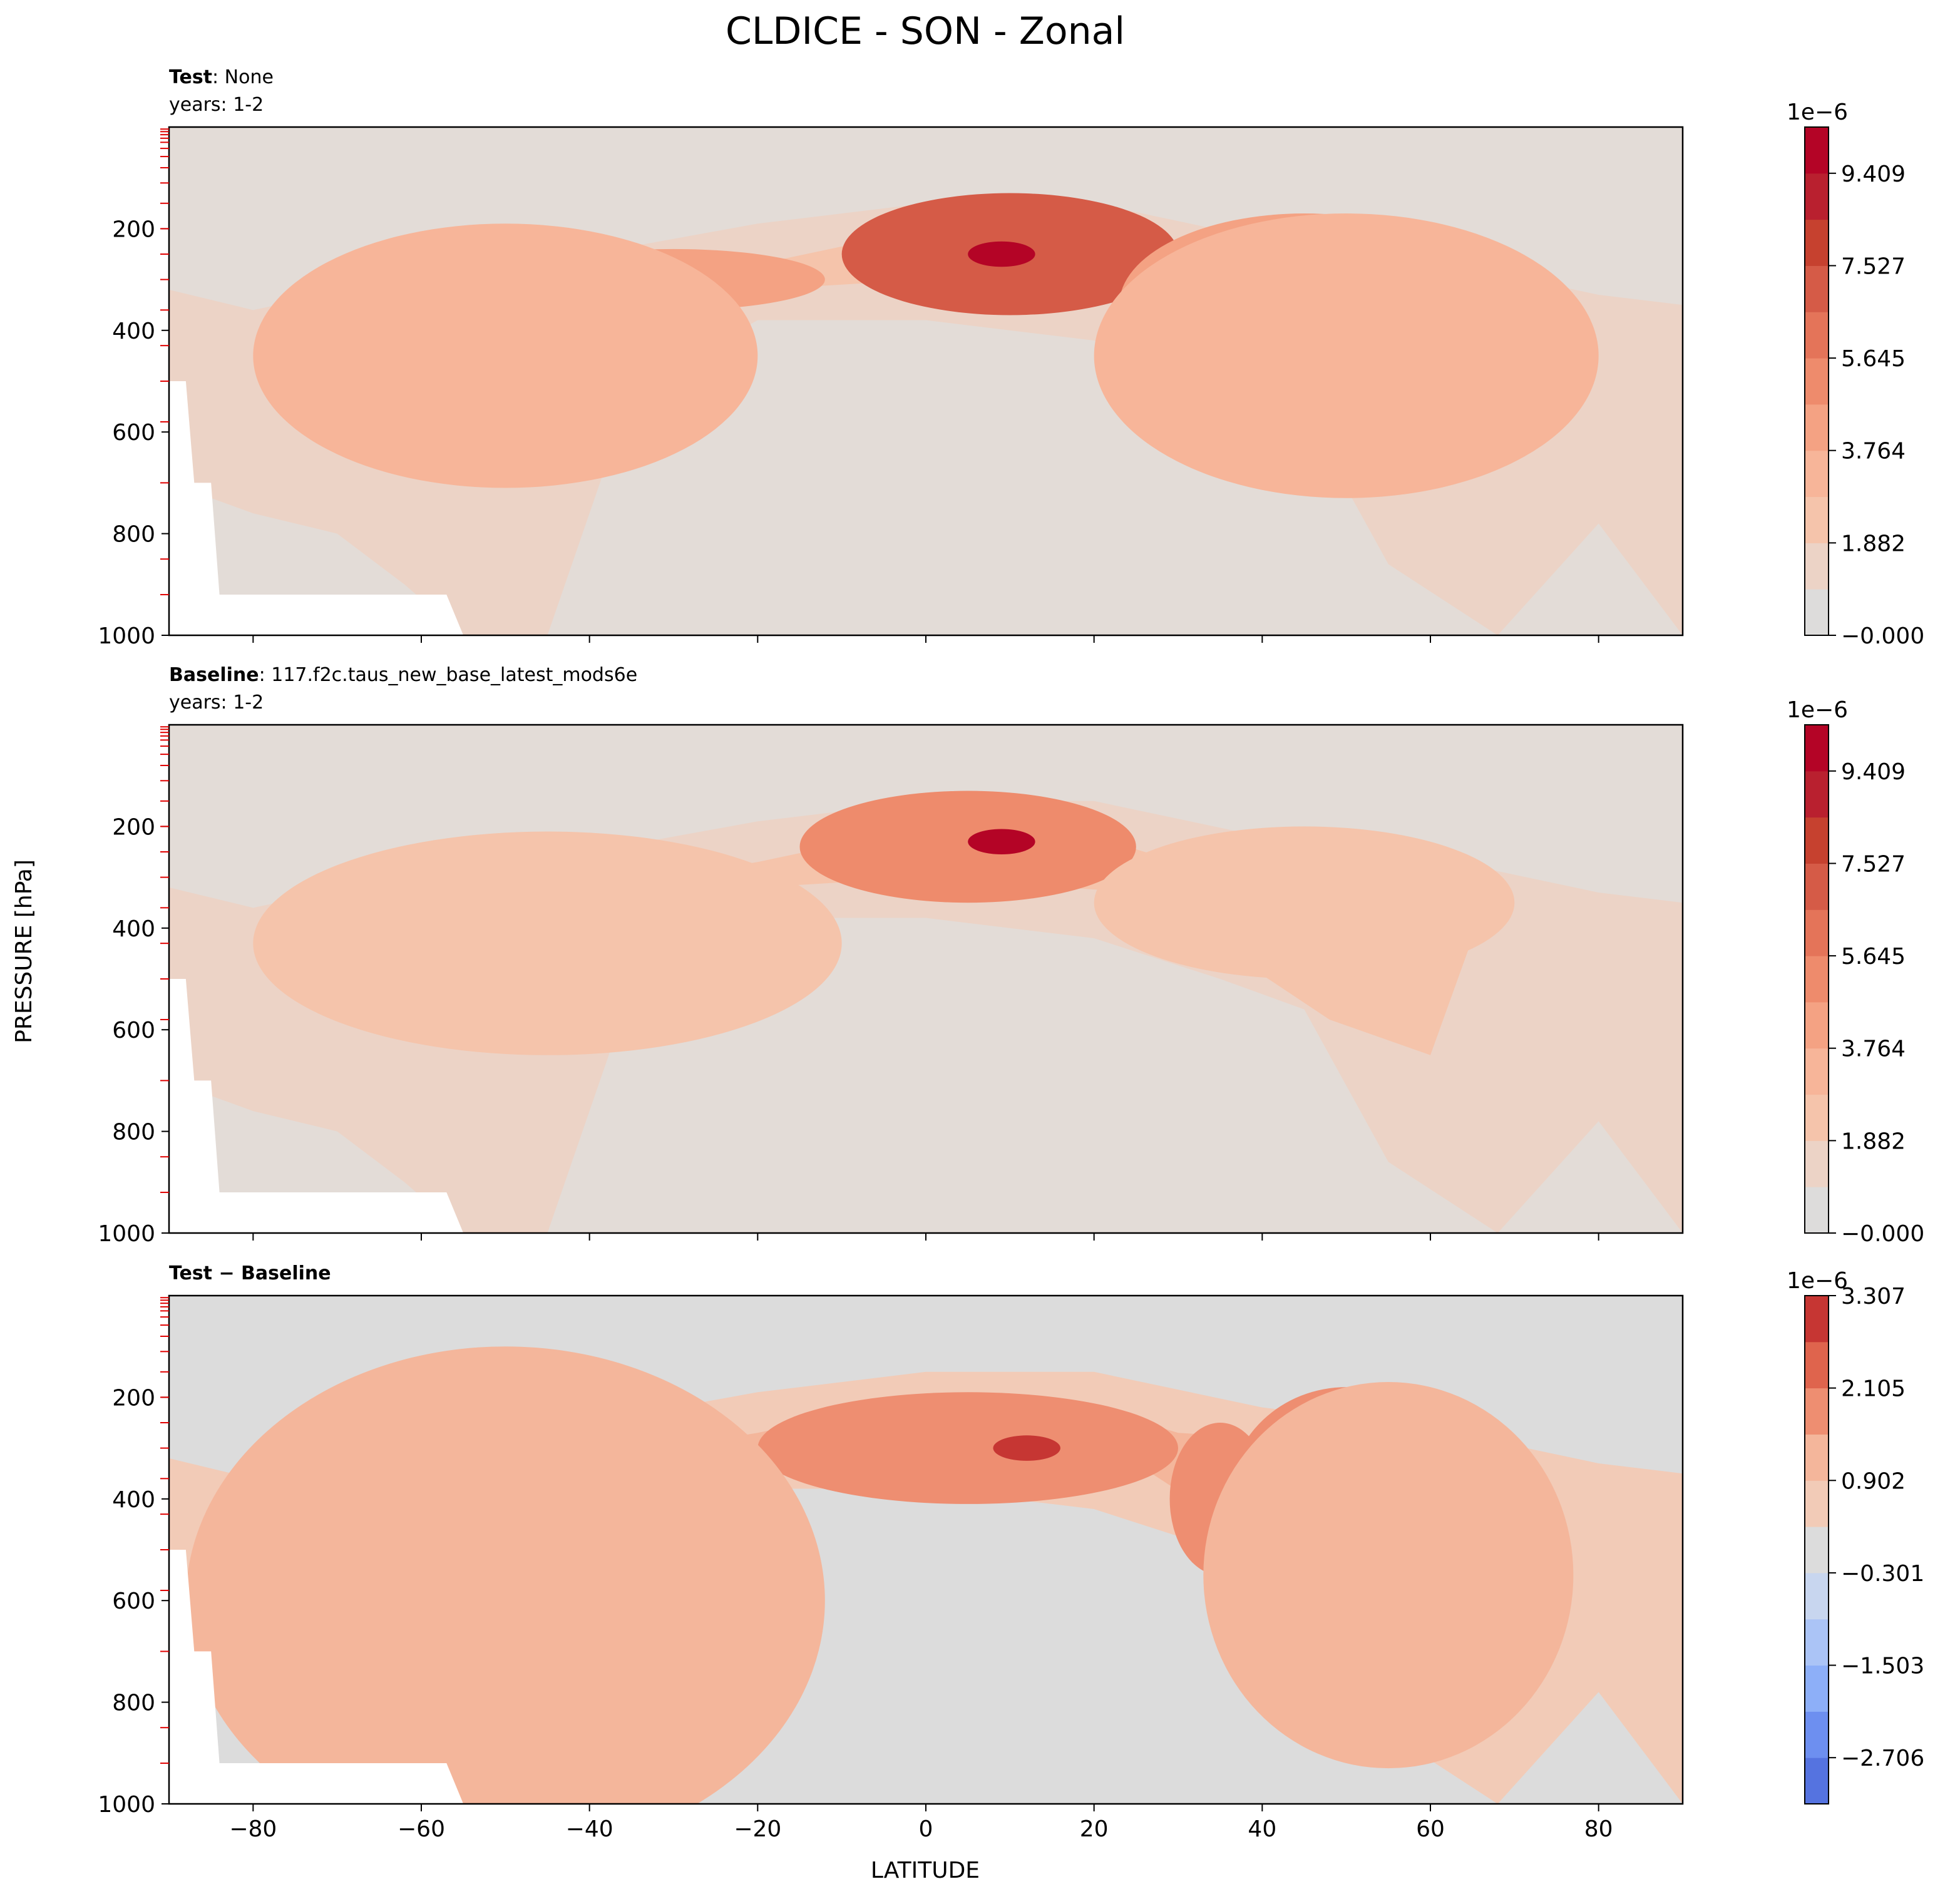  What do you see at coordinates (1873, 1481) in the screenshot?
I see `colorbar-tick-label: 0.902` at bounding box center [1873, 1481].